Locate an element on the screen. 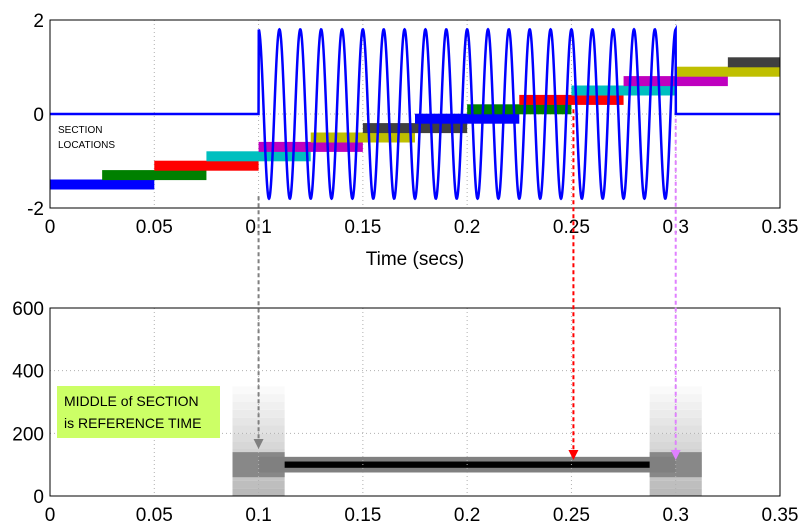 This screenshot has height=529, width=801. top-x-tick-label: 0.05 is located at coordinates (154, 227).